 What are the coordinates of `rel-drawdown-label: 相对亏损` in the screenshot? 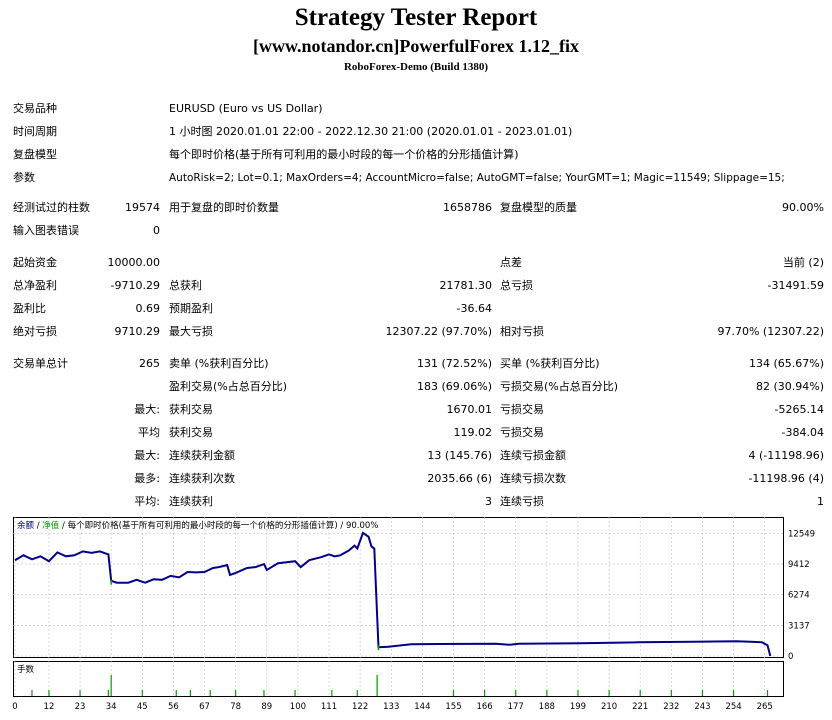 It's located at (522, 331).